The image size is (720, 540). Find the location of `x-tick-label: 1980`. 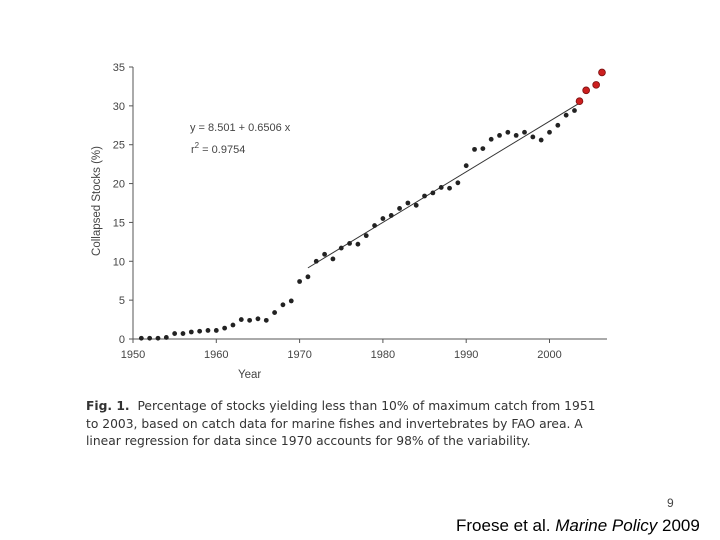

x-tick-label: 1980 is located at coordinates (383, 355).